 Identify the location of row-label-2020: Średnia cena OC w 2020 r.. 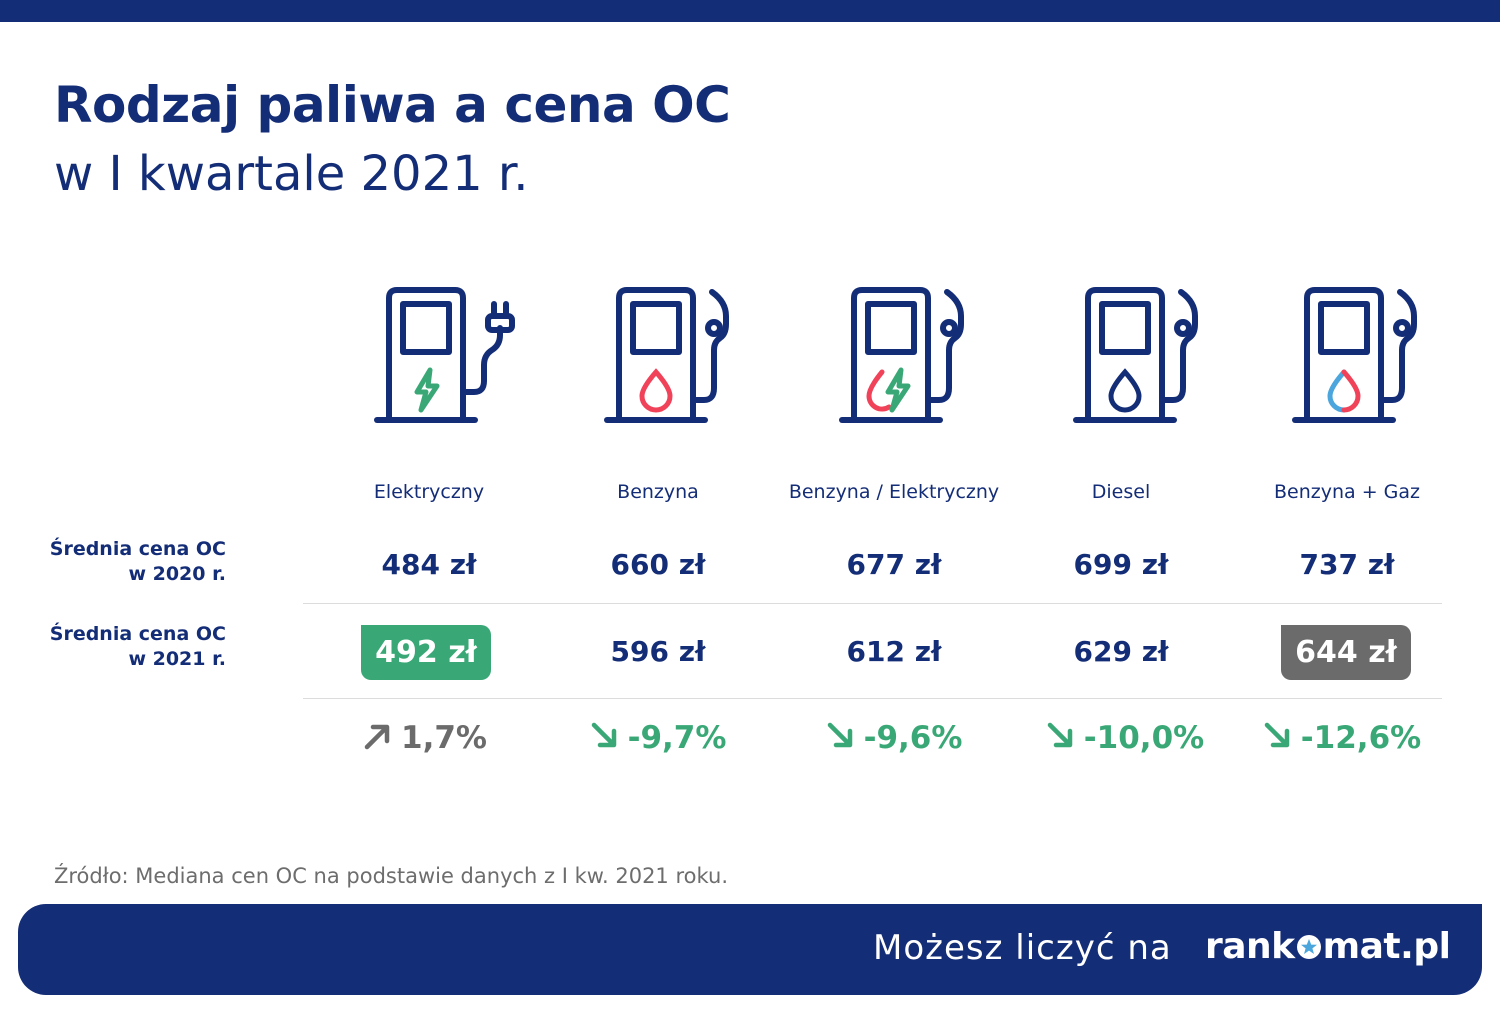
(123, 562).